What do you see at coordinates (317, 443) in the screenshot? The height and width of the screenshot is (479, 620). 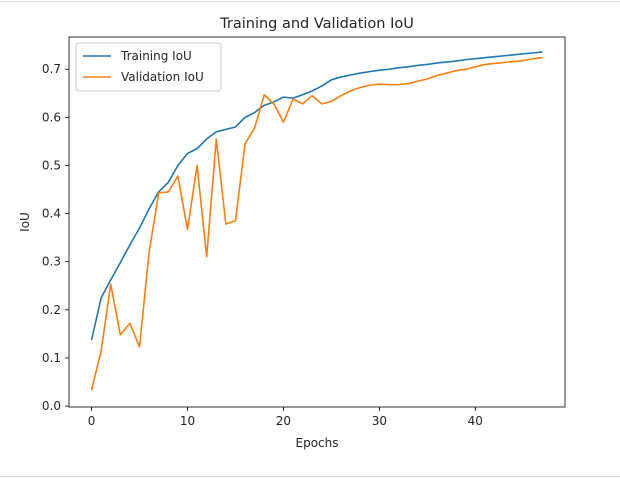 I see `x-axis-label: Epochs` at bounding box center [317, 443].